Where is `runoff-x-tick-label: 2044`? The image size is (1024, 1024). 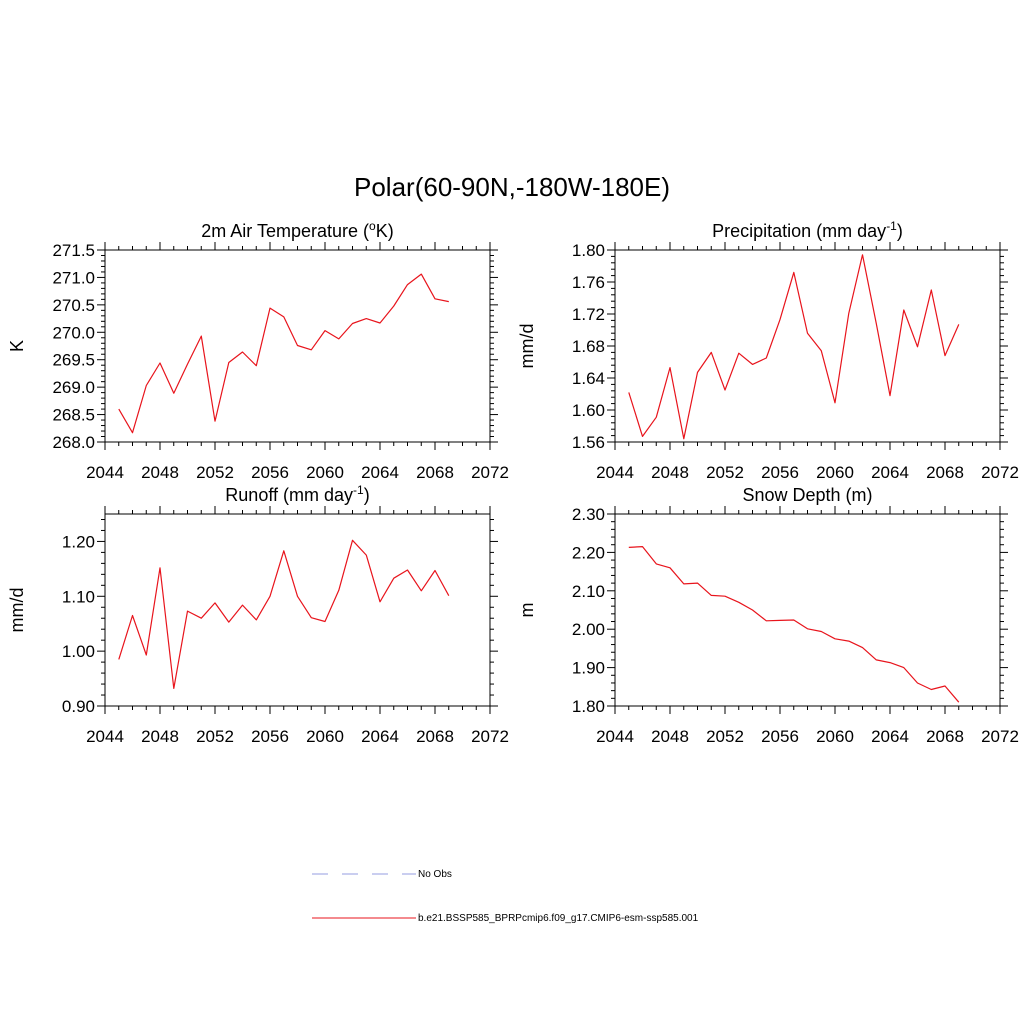 runoff-x-tick-label: 2044 is located at coordinates (105, 736).